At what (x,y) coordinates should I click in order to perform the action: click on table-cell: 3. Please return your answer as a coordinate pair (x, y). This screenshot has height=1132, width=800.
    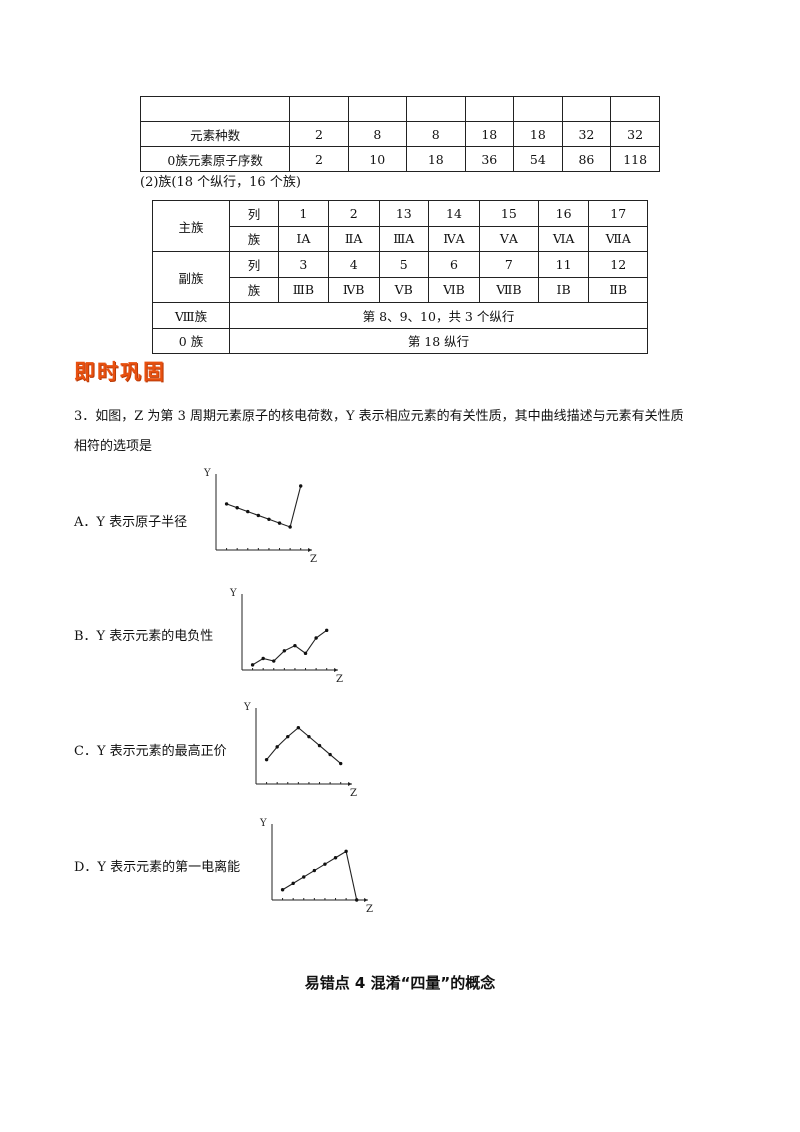
    Looking at the image, I should click on (303, 264).